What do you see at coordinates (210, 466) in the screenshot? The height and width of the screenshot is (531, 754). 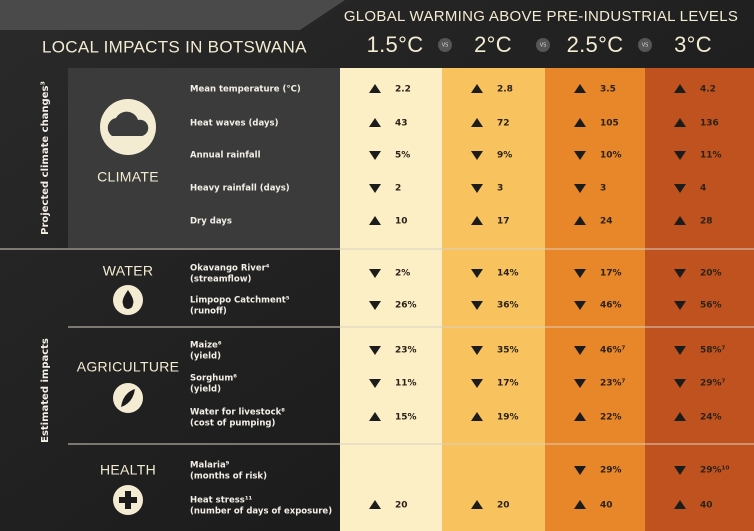 I see `row-label: Malaria⁹` at bounding box center [210, 466].